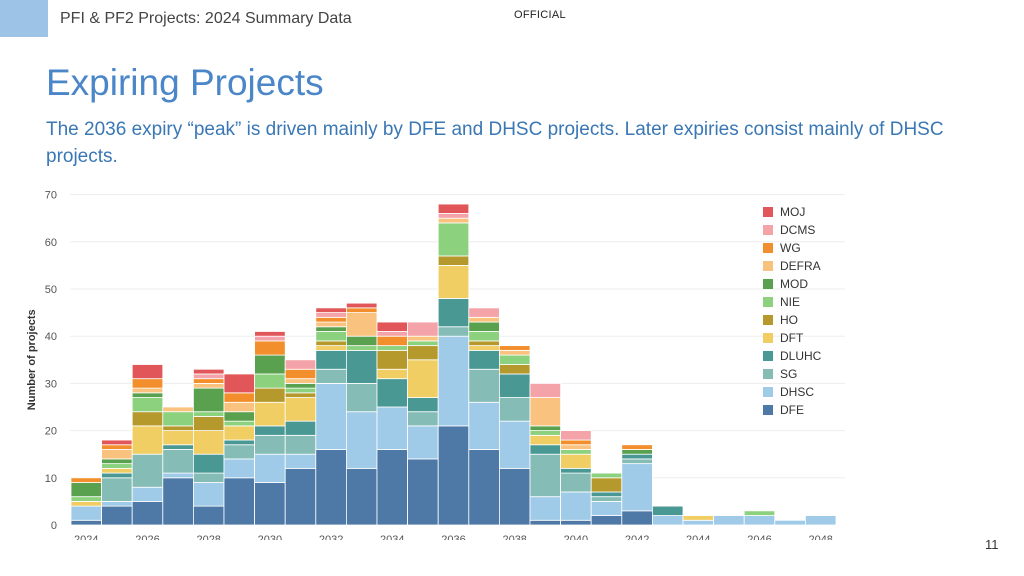 Image resolution: width=1024 pixels, height=576 pixels. I want to click on y-tick-label: 50, so click(51, 290).